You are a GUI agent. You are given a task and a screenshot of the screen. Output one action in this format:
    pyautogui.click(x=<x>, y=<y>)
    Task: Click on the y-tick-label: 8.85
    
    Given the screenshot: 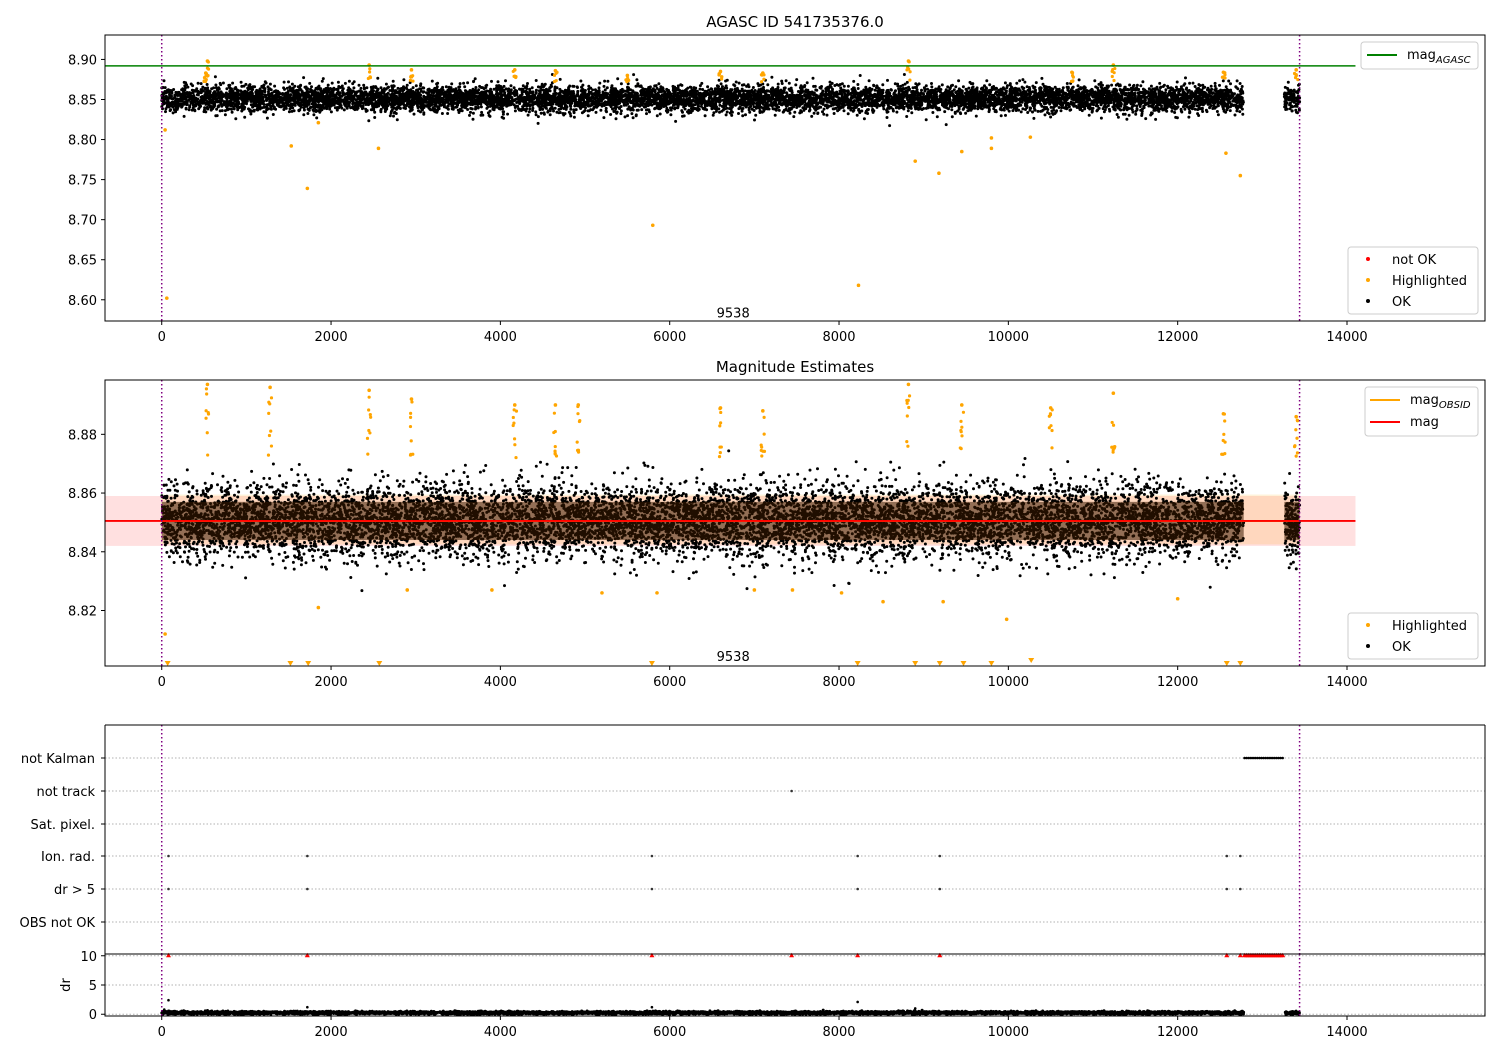 What is the action you would take?
    pyautogui.click(x=82, y=100)
    